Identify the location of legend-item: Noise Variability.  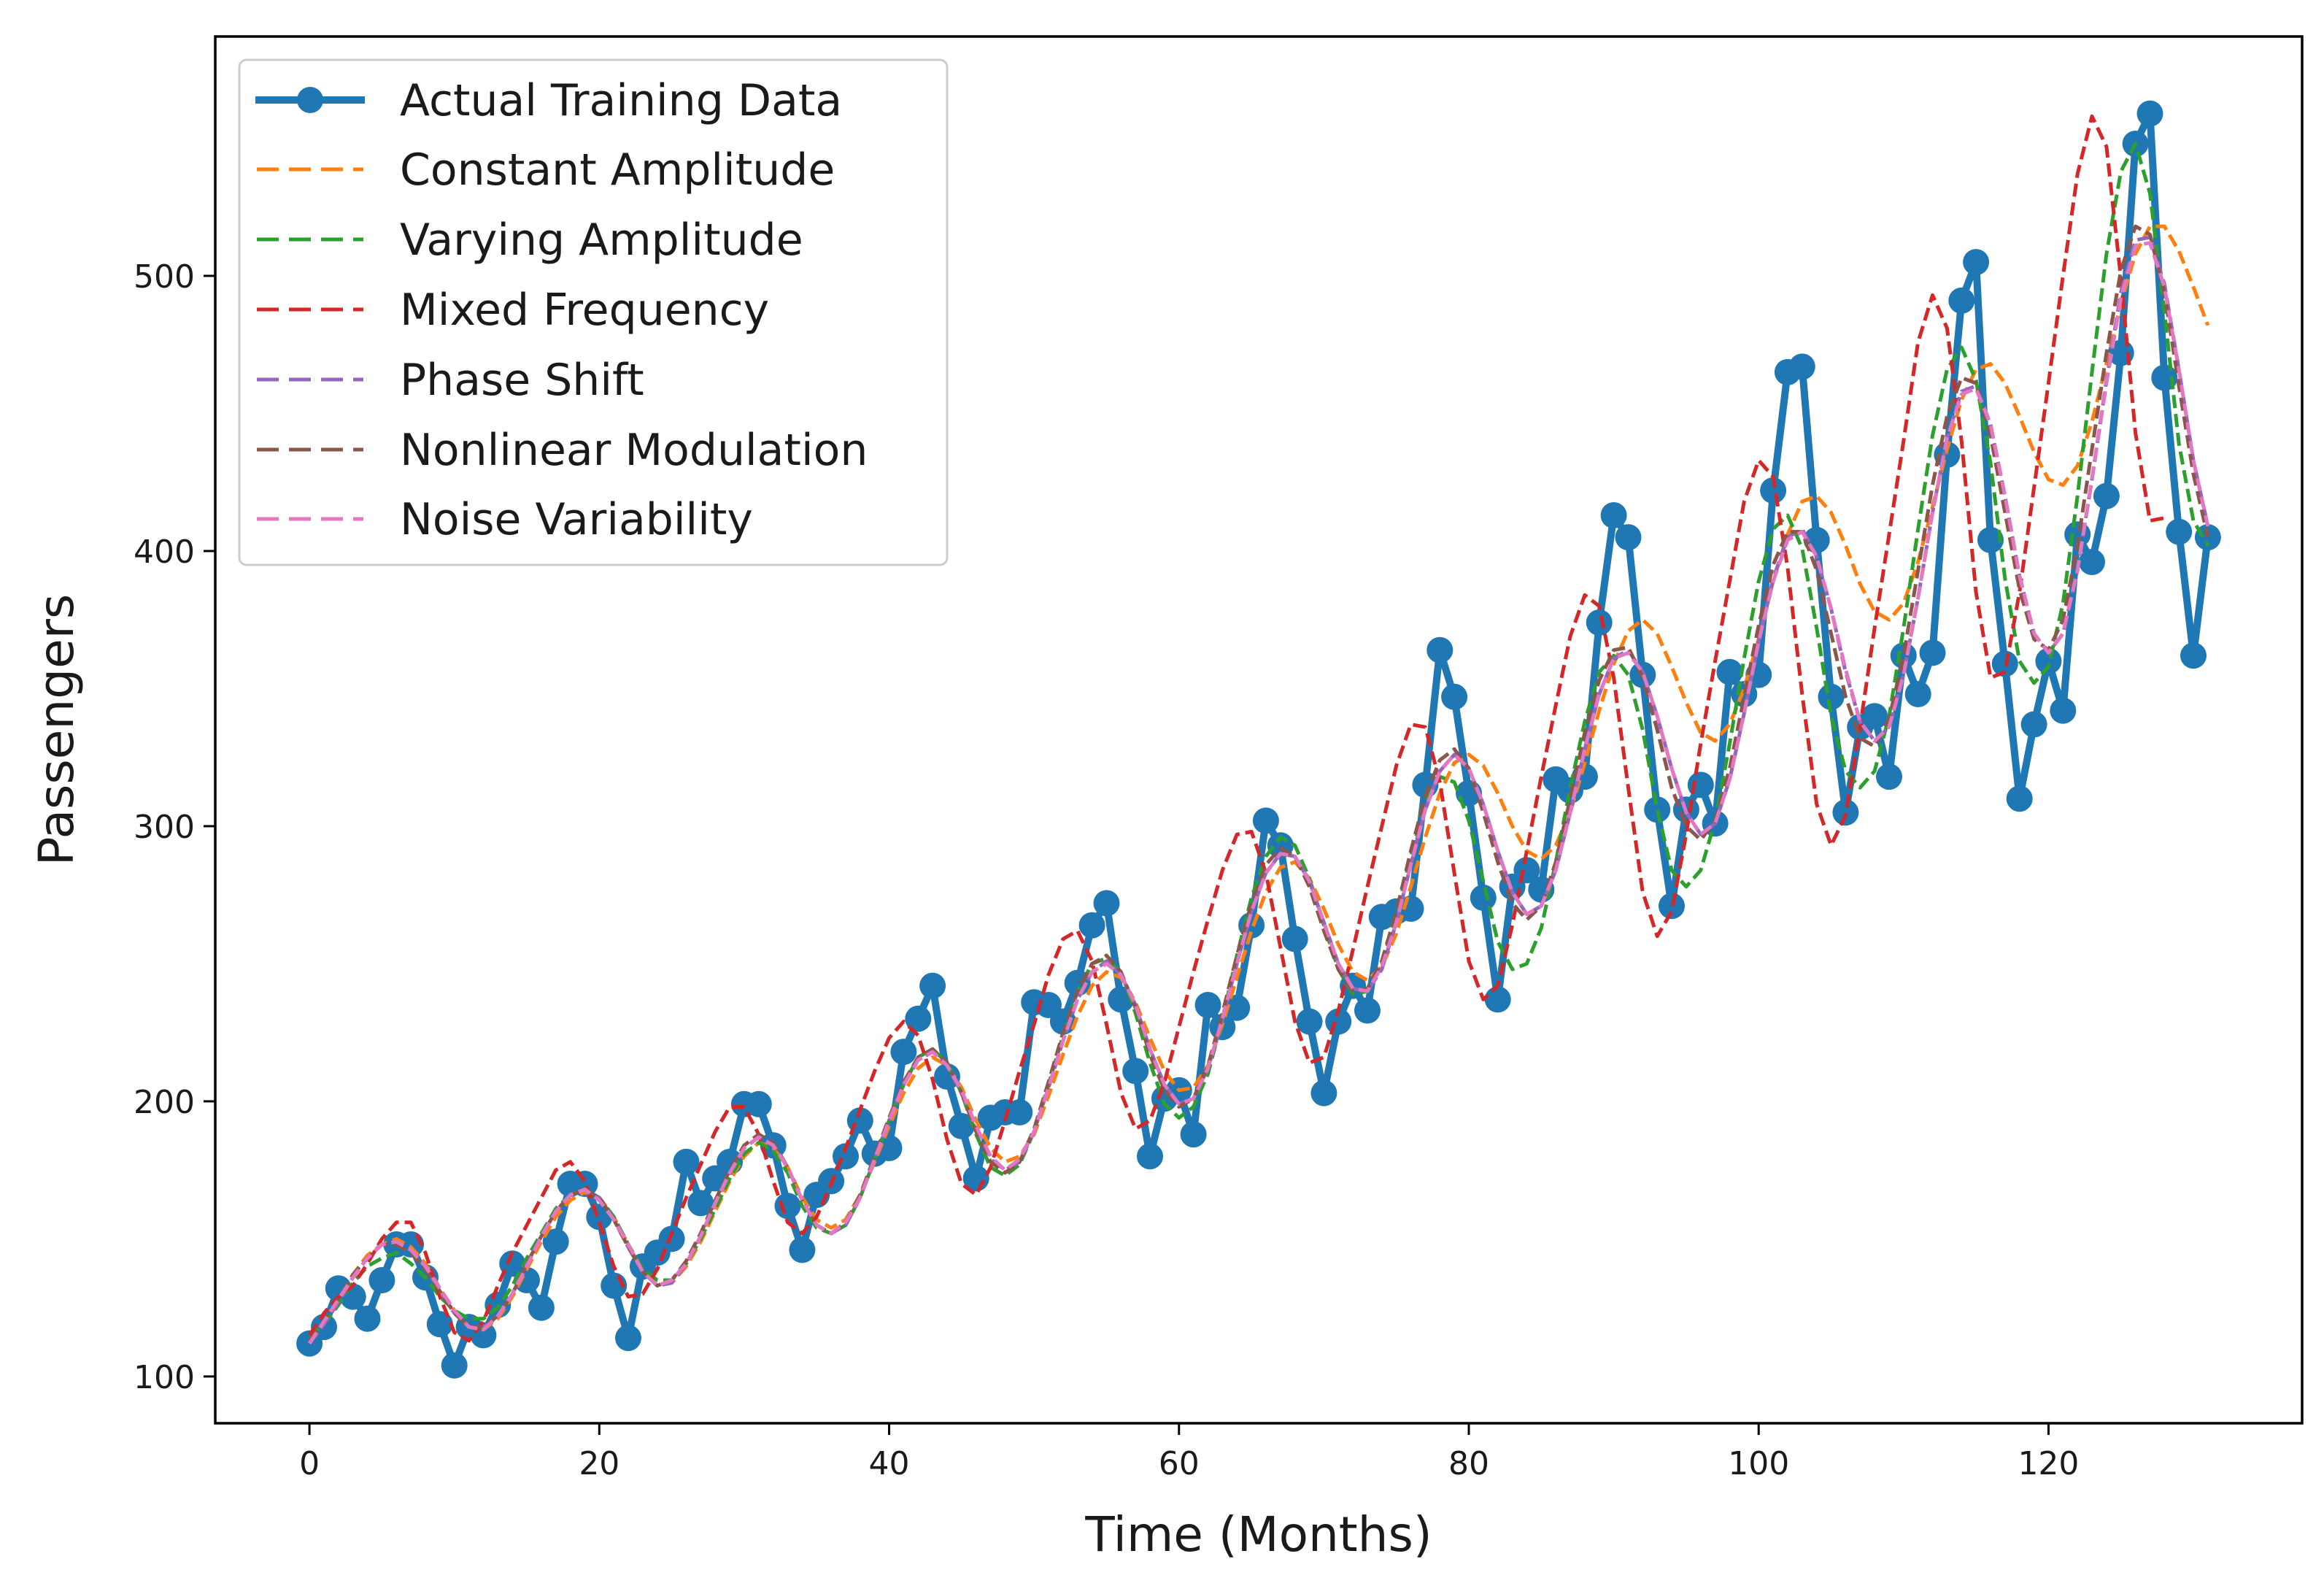
(505, 519).